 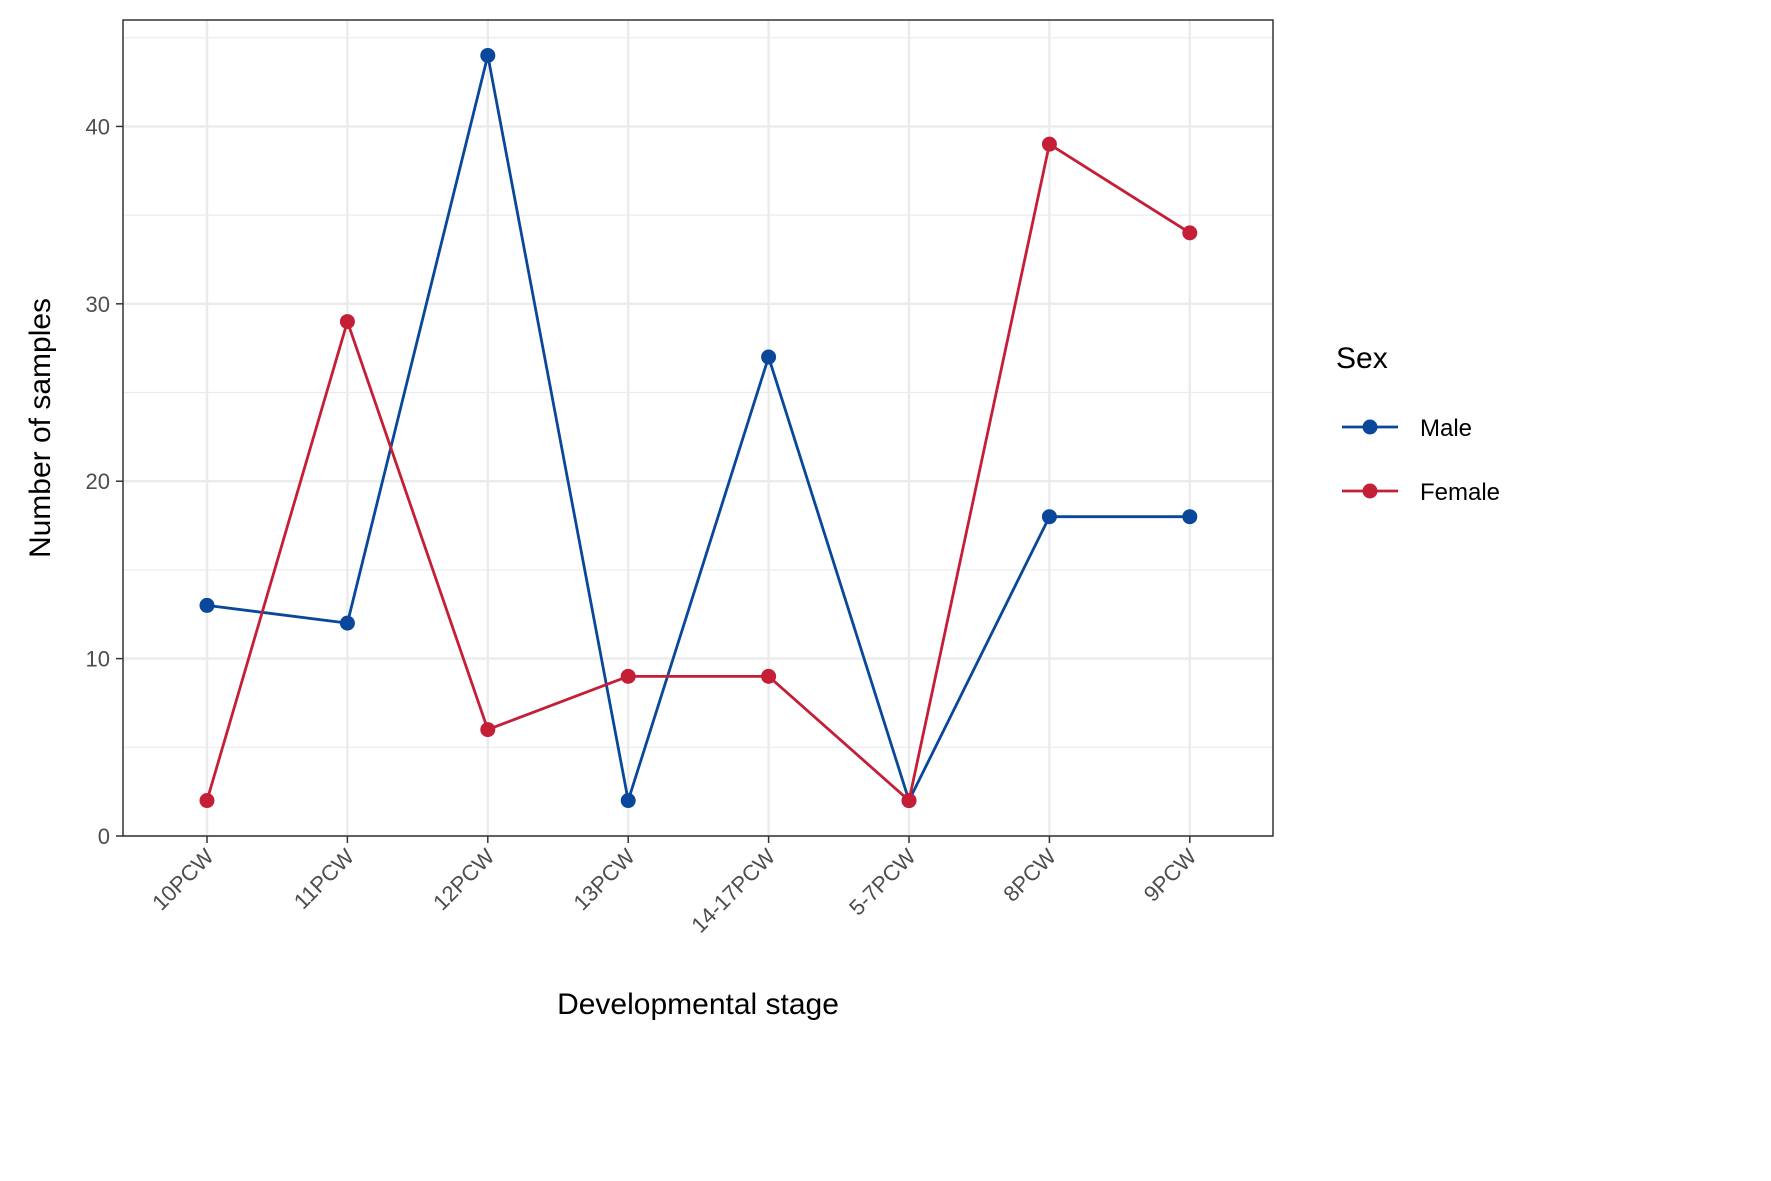 What do you see at coordinates (1029, 875) in the screenshot?
I see `x-tick-label: 8PCW` at bounding box center [1029, 875].